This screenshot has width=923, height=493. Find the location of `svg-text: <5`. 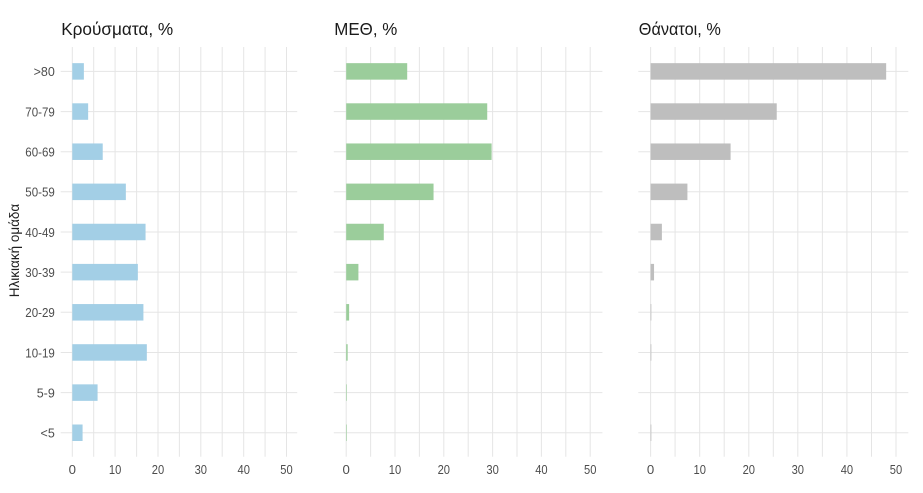

svg-text: <5 is located at coordinates (48, 434).